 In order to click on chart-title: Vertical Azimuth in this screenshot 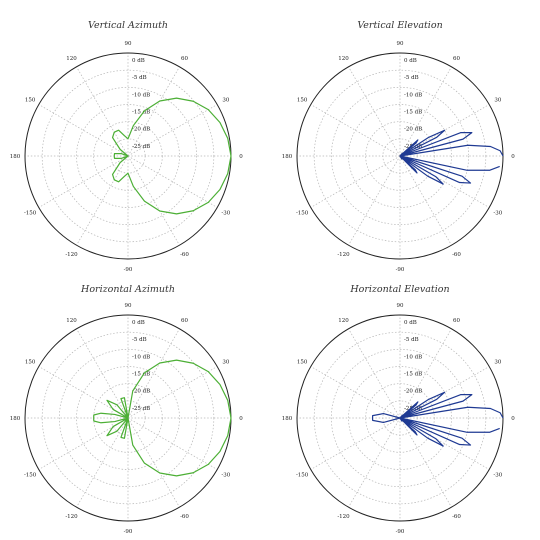, I will do `click(128, 25)`.